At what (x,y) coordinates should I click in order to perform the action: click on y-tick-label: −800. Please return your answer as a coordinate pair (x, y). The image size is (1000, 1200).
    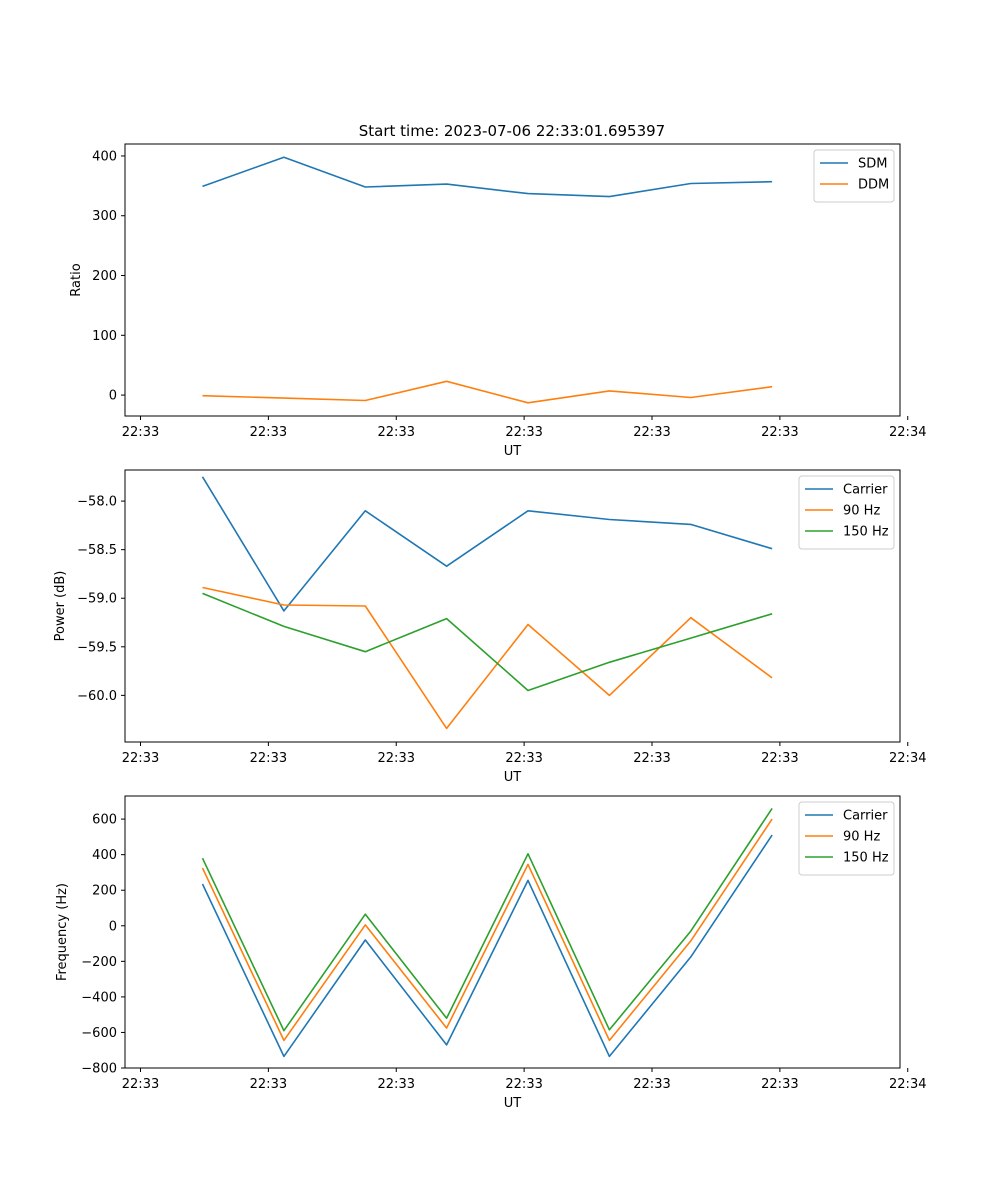
    Looking at the image, I should click on (99, 1069).